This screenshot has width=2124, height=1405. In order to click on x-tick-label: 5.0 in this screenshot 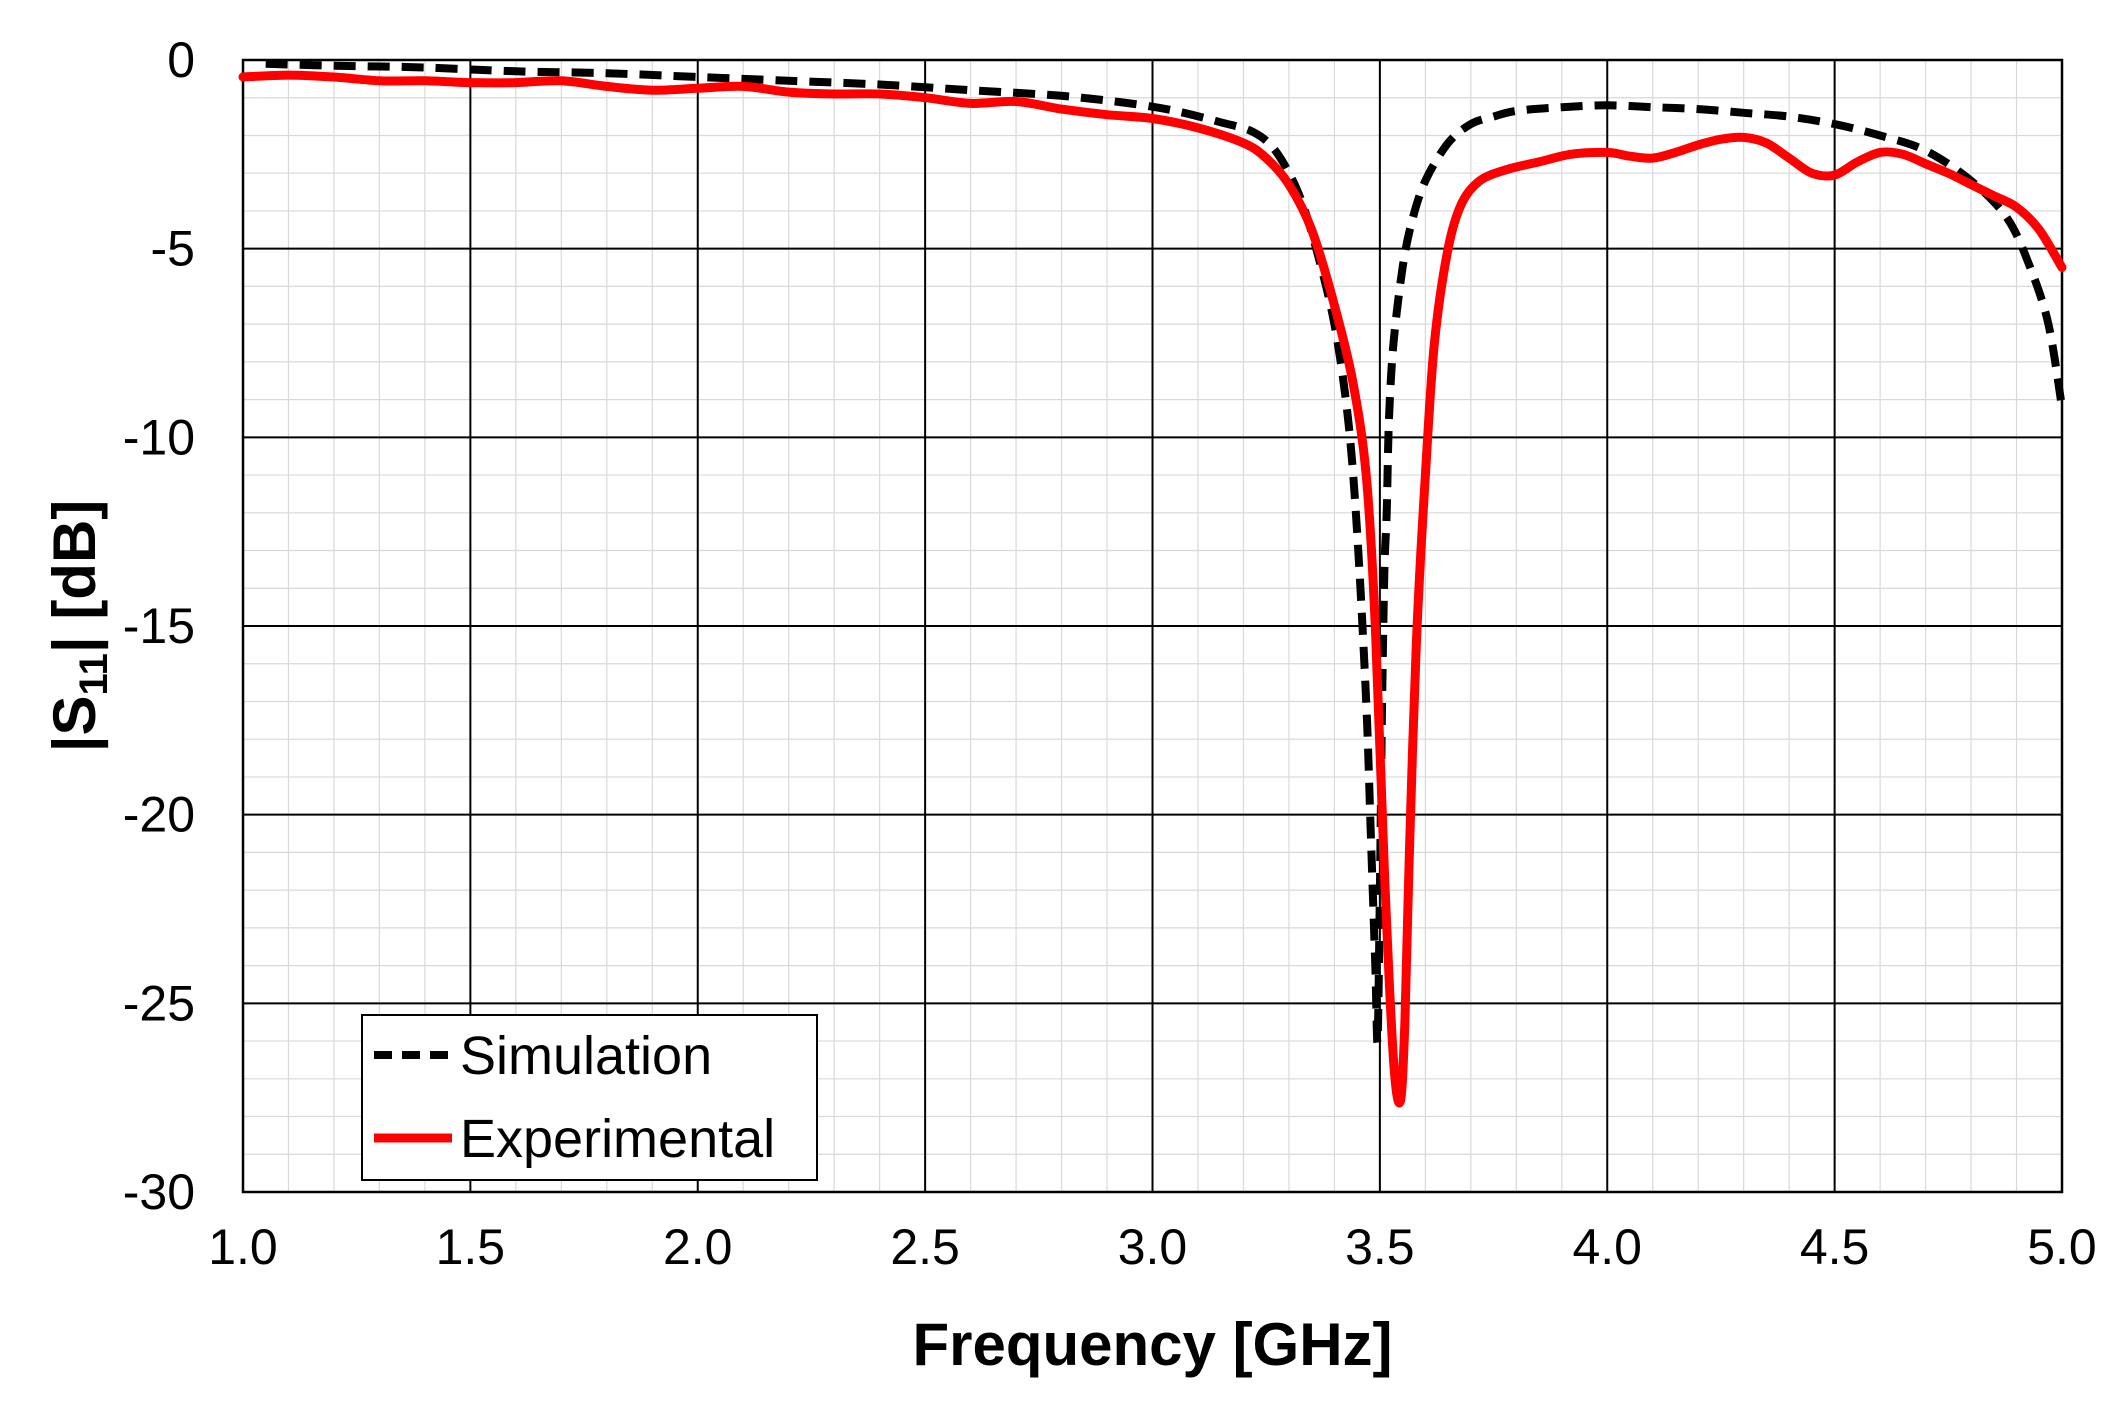, I will do `click(2062, 1247)`.